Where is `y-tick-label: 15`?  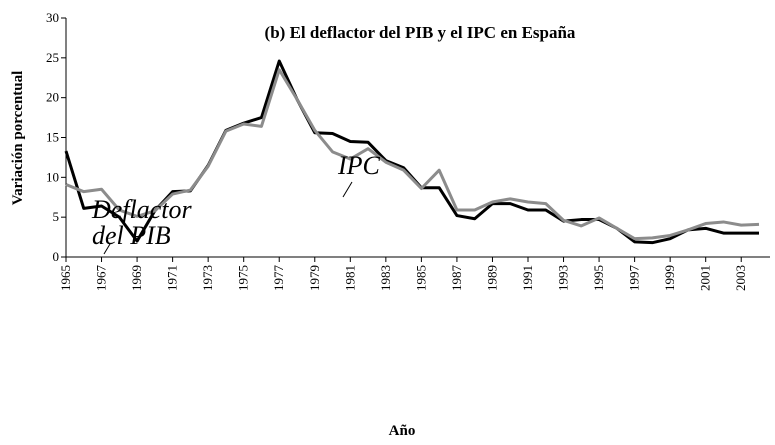
y-tick-label: 15 is located at coordinates (52, 137).